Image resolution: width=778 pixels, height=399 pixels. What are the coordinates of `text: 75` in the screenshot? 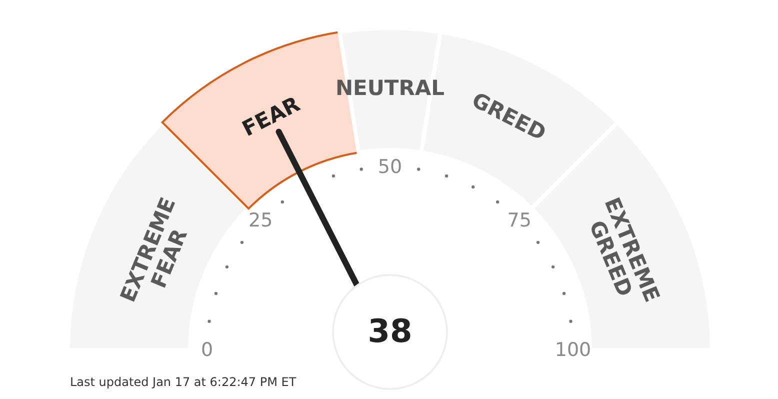 It's located at (519, 221).